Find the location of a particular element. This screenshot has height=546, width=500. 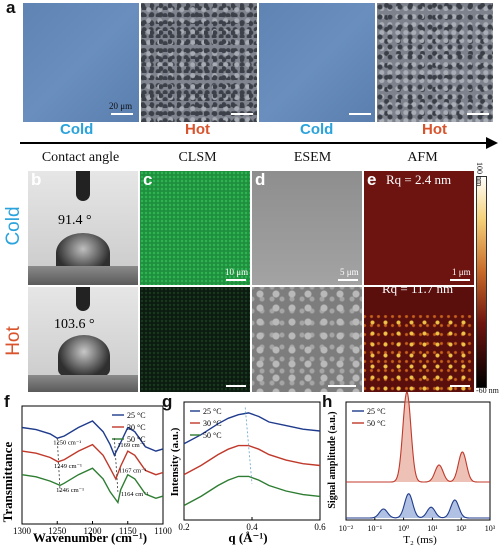

x-tick-label: 0.4 is located at coordinates (252, 527).